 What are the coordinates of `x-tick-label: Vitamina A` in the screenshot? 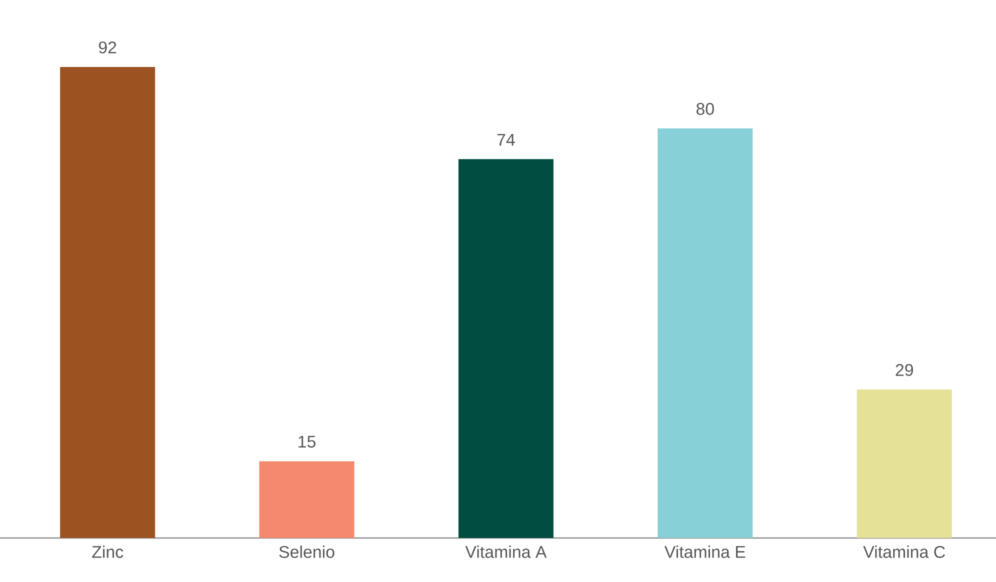 It's located at (506, 552).